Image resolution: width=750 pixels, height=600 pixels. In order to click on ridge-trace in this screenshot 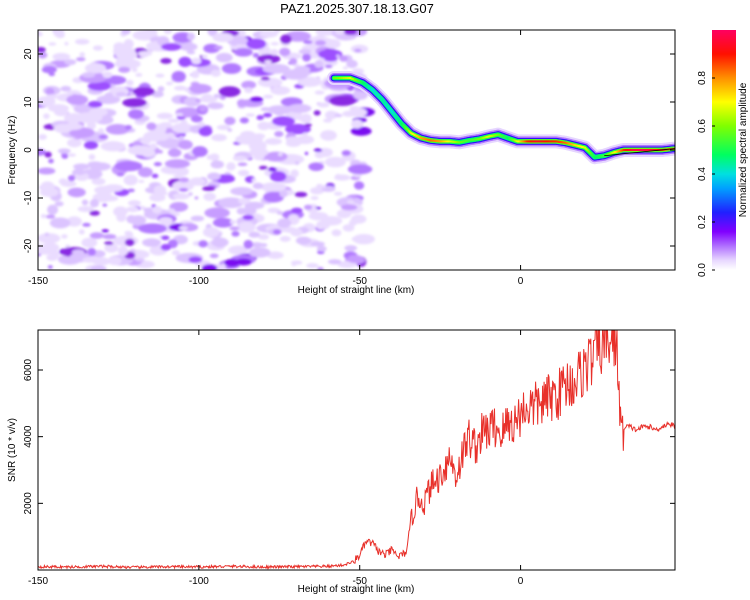, I will do `click(639, 152)`.